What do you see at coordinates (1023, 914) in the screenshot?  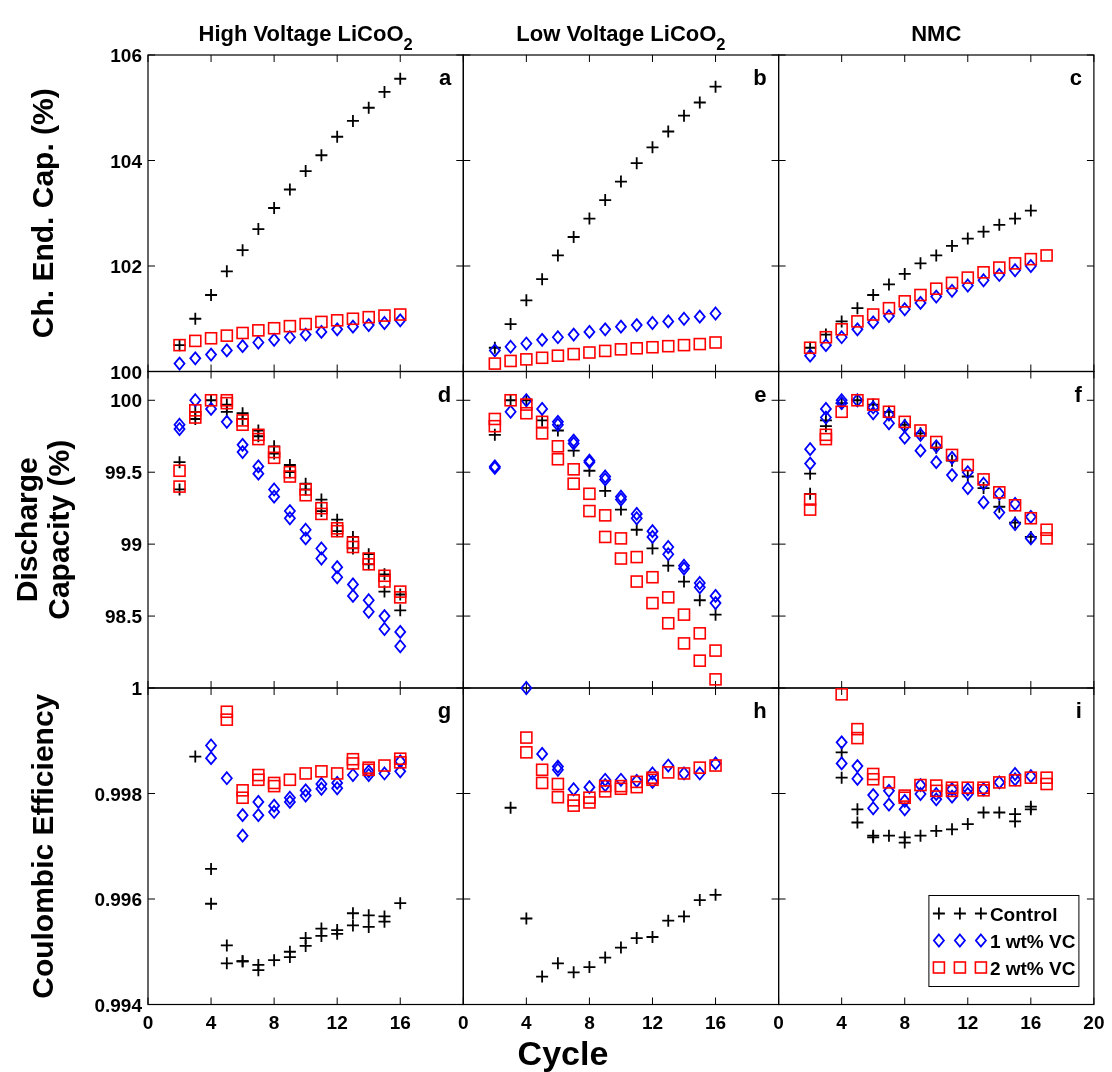 I see `legend-label: Control` at bounding box center [1023, 914].